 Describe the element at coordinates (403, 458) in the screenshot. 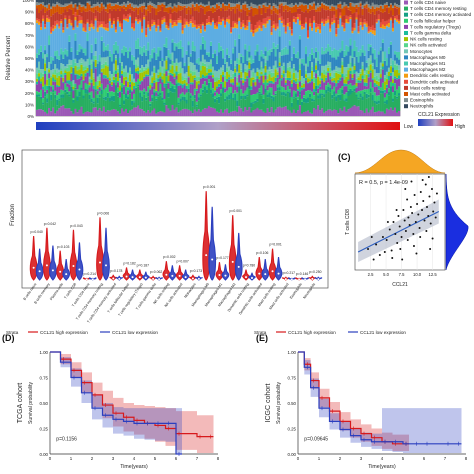

I see `km-xtick-label: 5` at that location.